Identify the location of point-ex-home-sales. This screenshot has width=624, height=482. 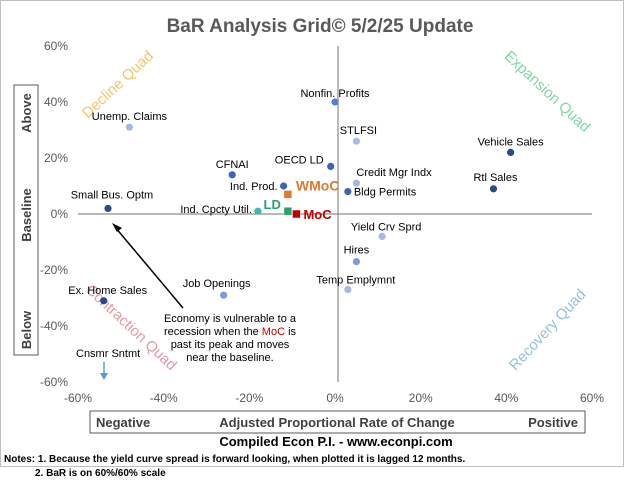
(104, 301).